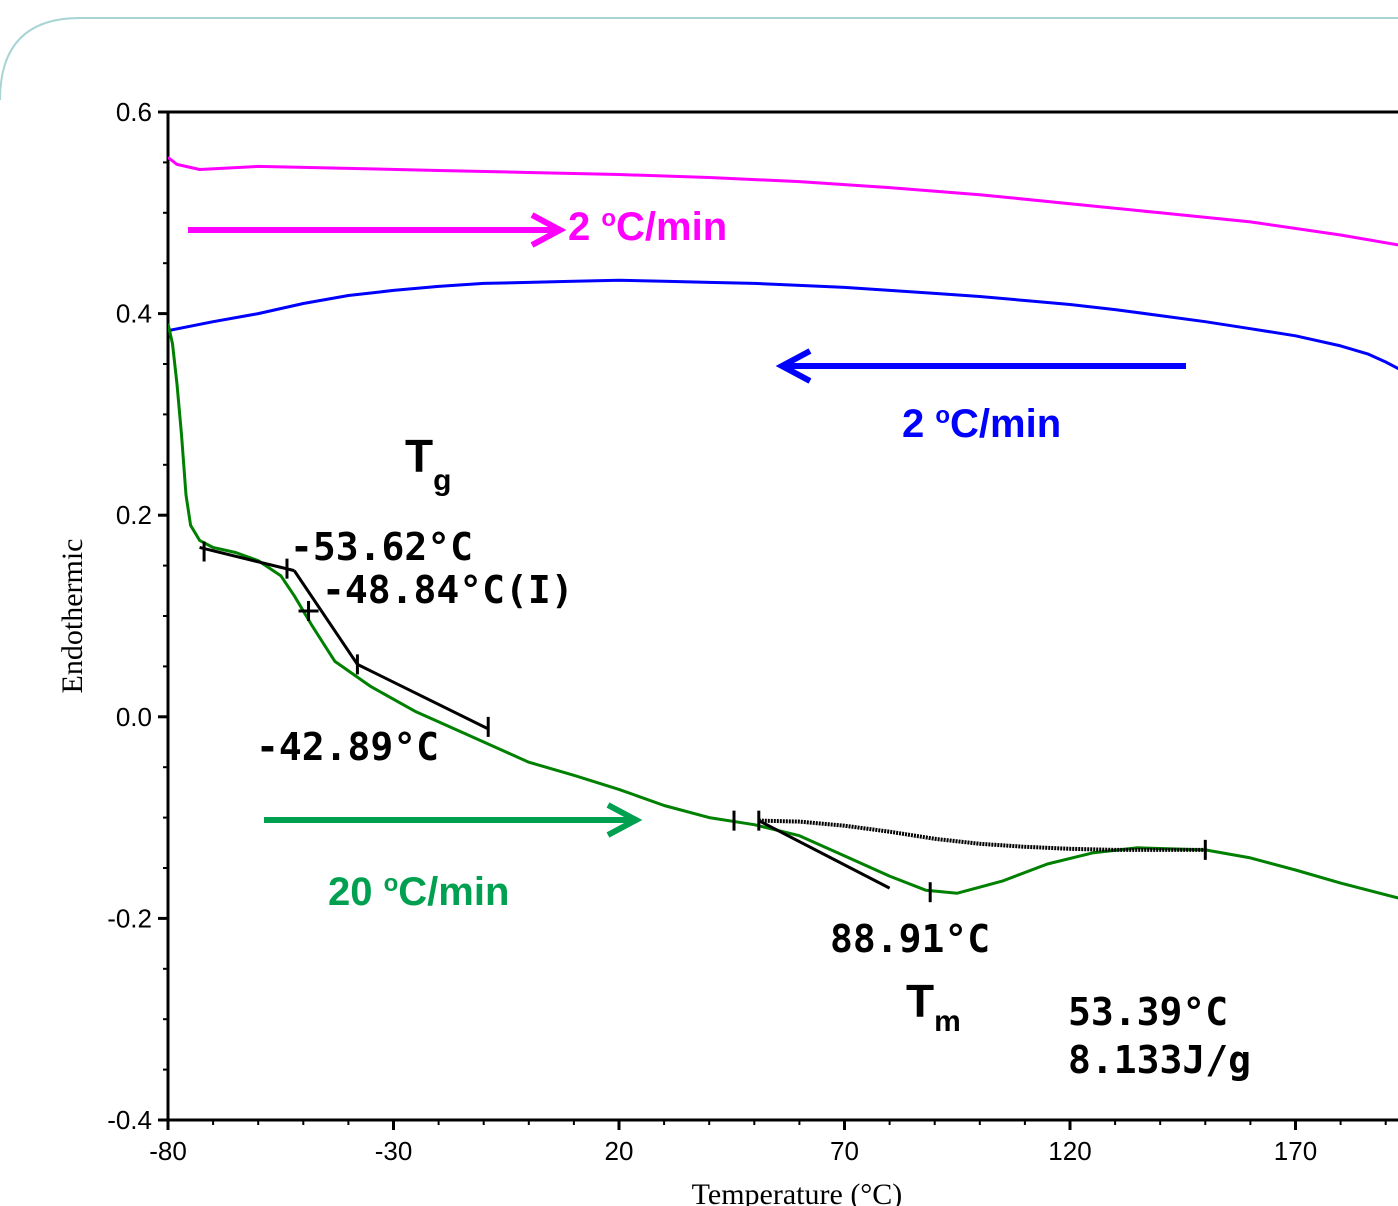 The height and width of the screenshot is (1206, 1398). What do you see at coordinates (1148, 1012) in the screenshot?
I see `tm-onset-label: 53.39°C` at bounding box center [1148, 1012].